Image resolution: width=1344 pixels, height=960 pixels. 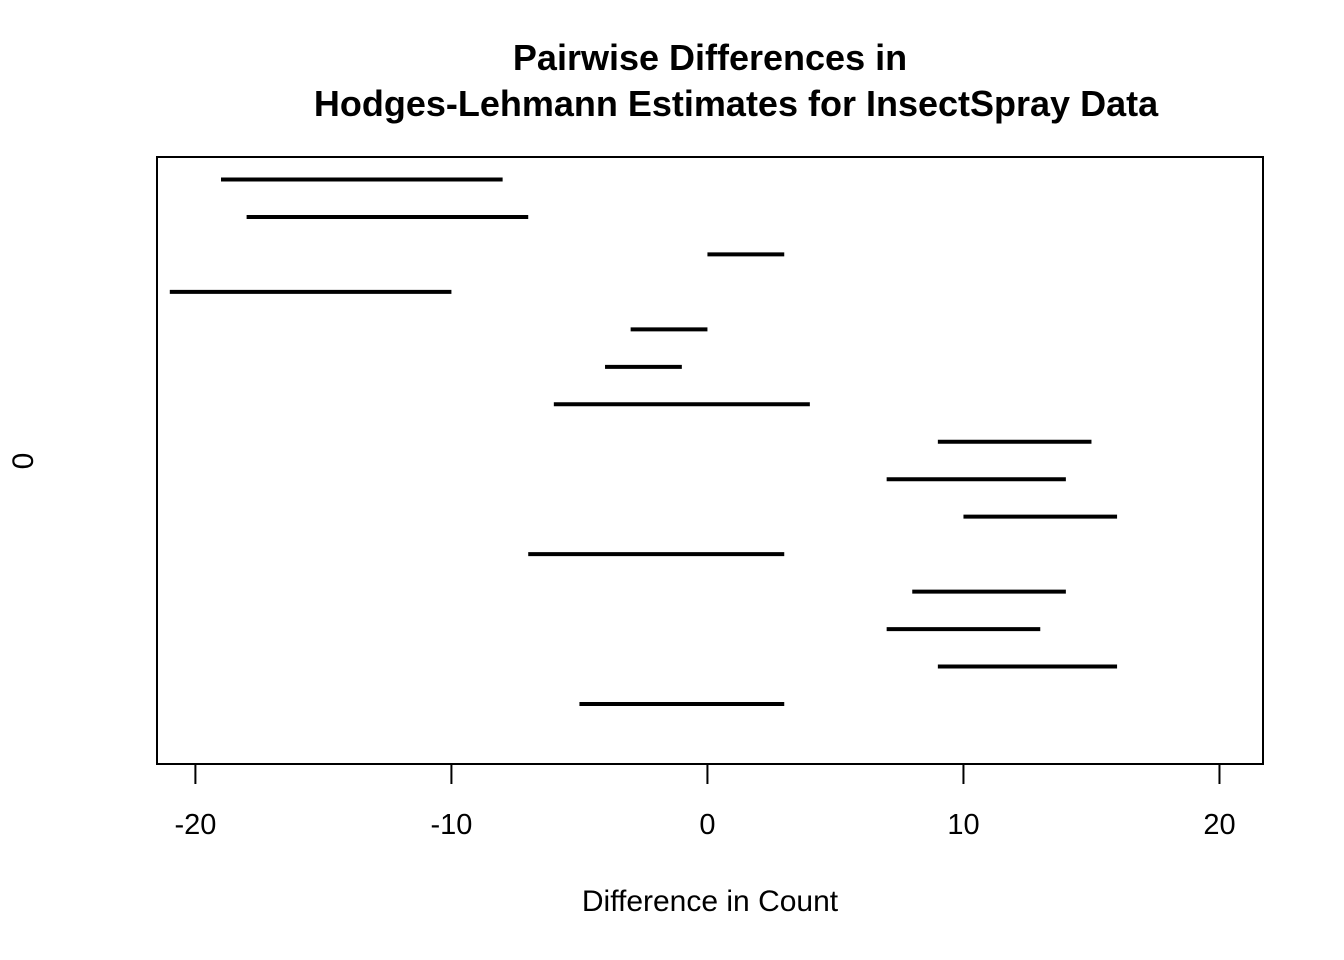 What do you see at coordinates (707, 825) in the screenshot?
I see `x-tick-label-3: 0` at bounding box center [707, 825].